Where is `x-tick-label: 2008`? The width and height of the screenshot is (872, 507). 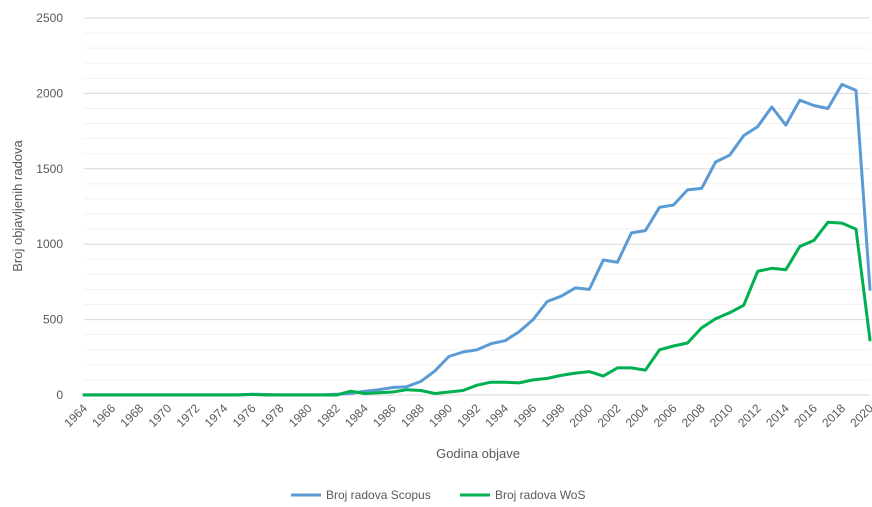
x-tick-label: 2008 is located at coordinates (693, 415).